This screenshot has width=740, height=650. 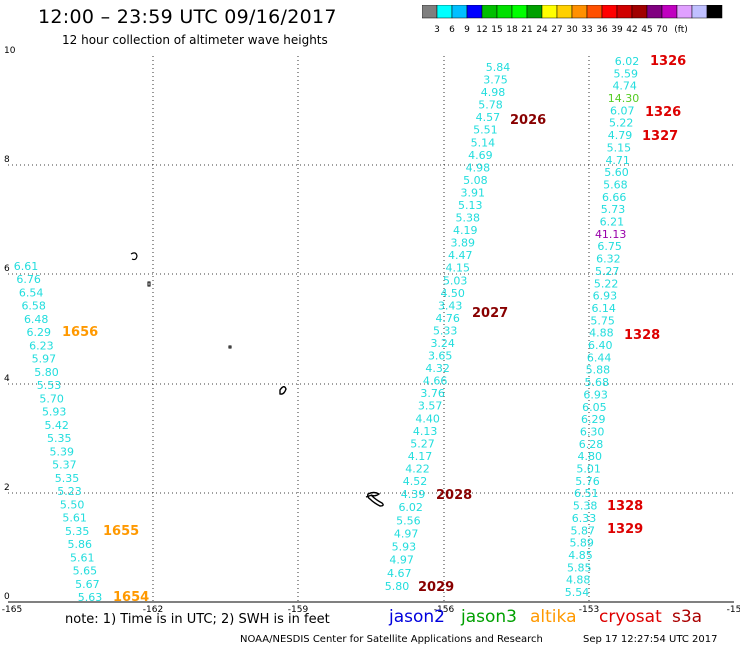 I want to click on x-tick-label: -153, so click(x=589, y=610).